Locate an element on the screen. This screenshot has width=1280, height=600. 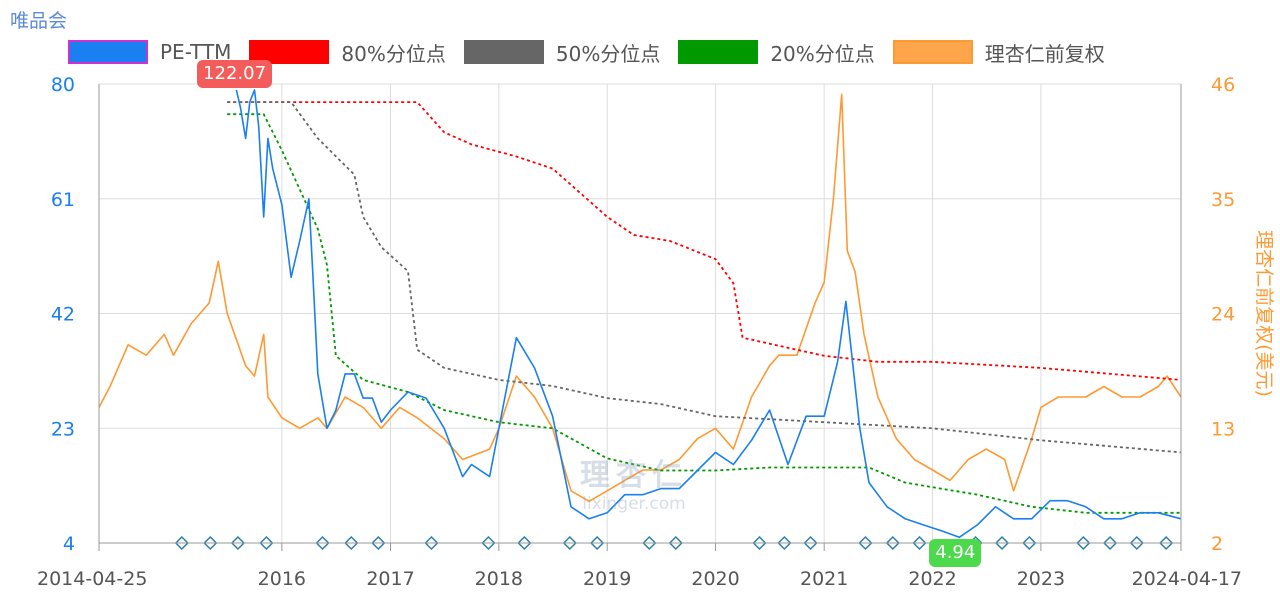
min-value-badge: 4.94 is located at coordinates (955, 553).